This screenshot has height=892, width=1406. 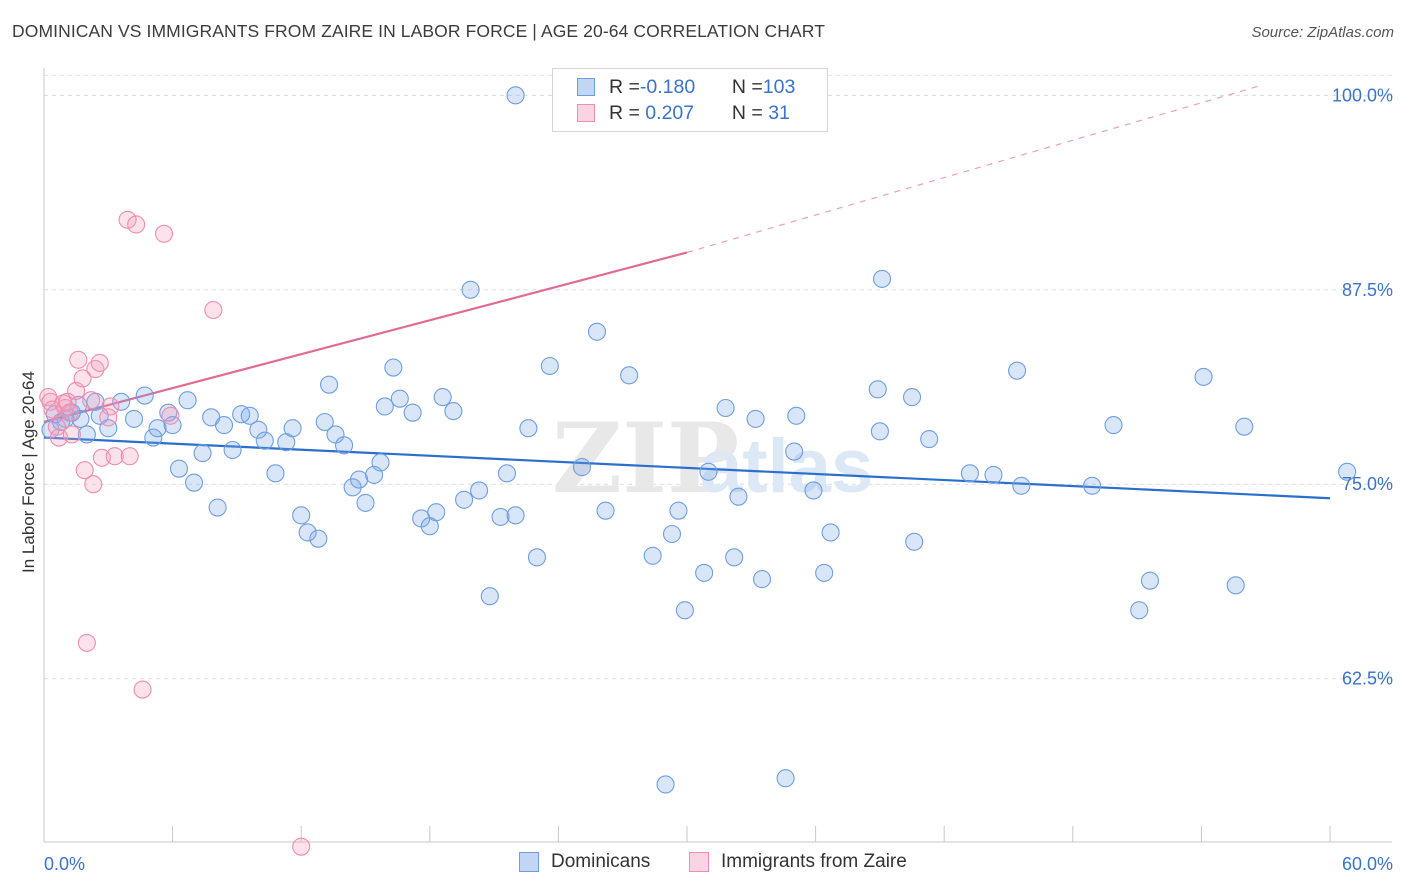 What do you see at coordinates (703, 865) in the screenshot?
I see `bottom-legend: Dominicans Immigrants from Zaire` at bounding box center [703, 865].